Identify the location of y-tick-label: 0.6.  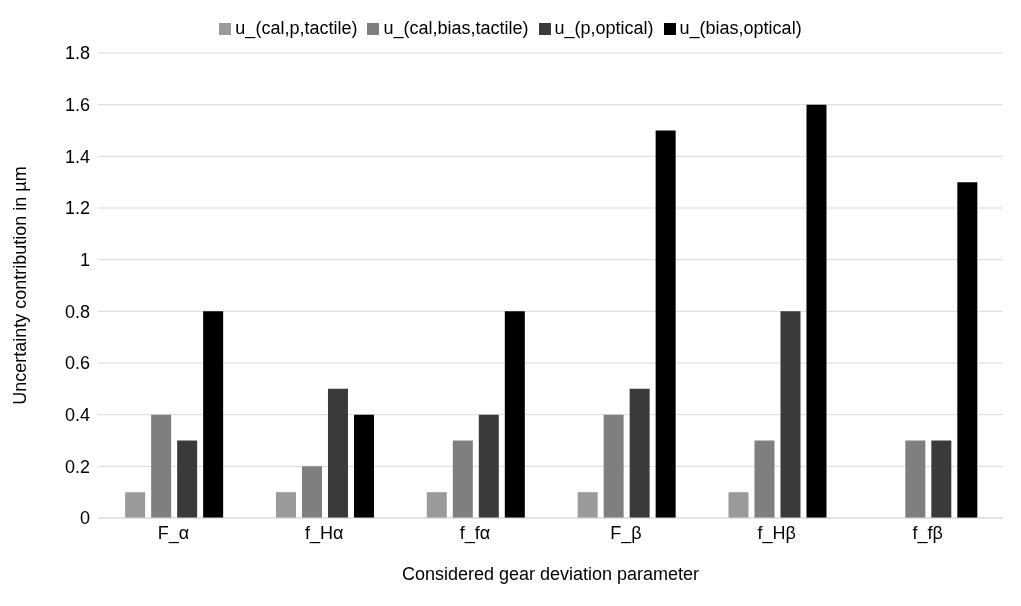
(77, 363).